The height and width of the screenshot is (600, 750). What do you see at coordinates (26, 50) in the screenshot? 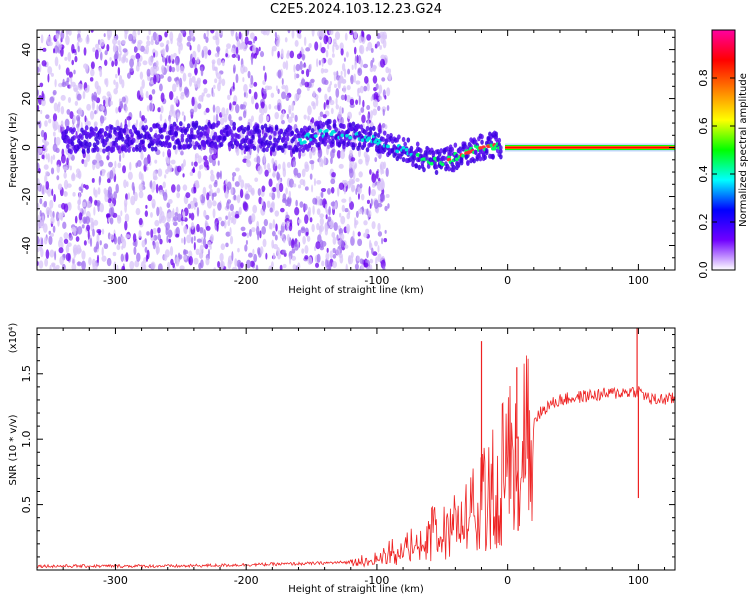
I see `y-tick-label: 40` at bounding box center [26, 50].